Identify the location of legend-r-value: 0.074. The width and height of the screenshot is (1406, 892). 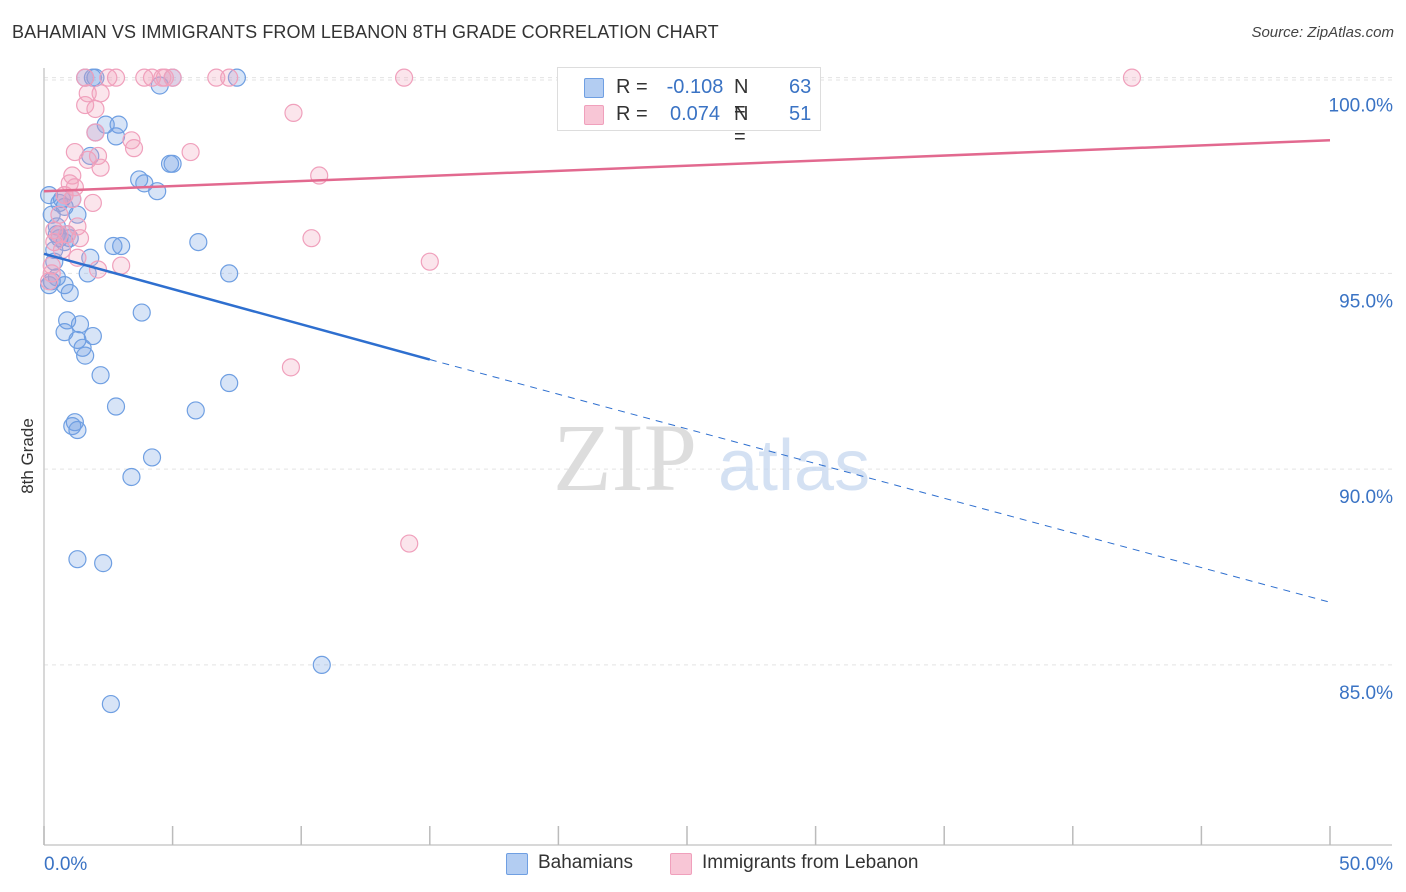
(695, 114).